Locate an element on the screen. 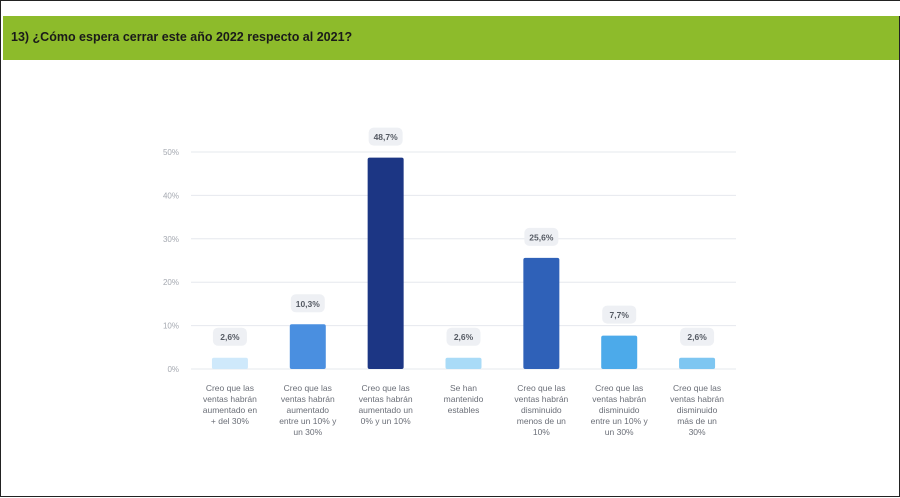  y-tick-label: 0% is located at coordinates (173, 369).